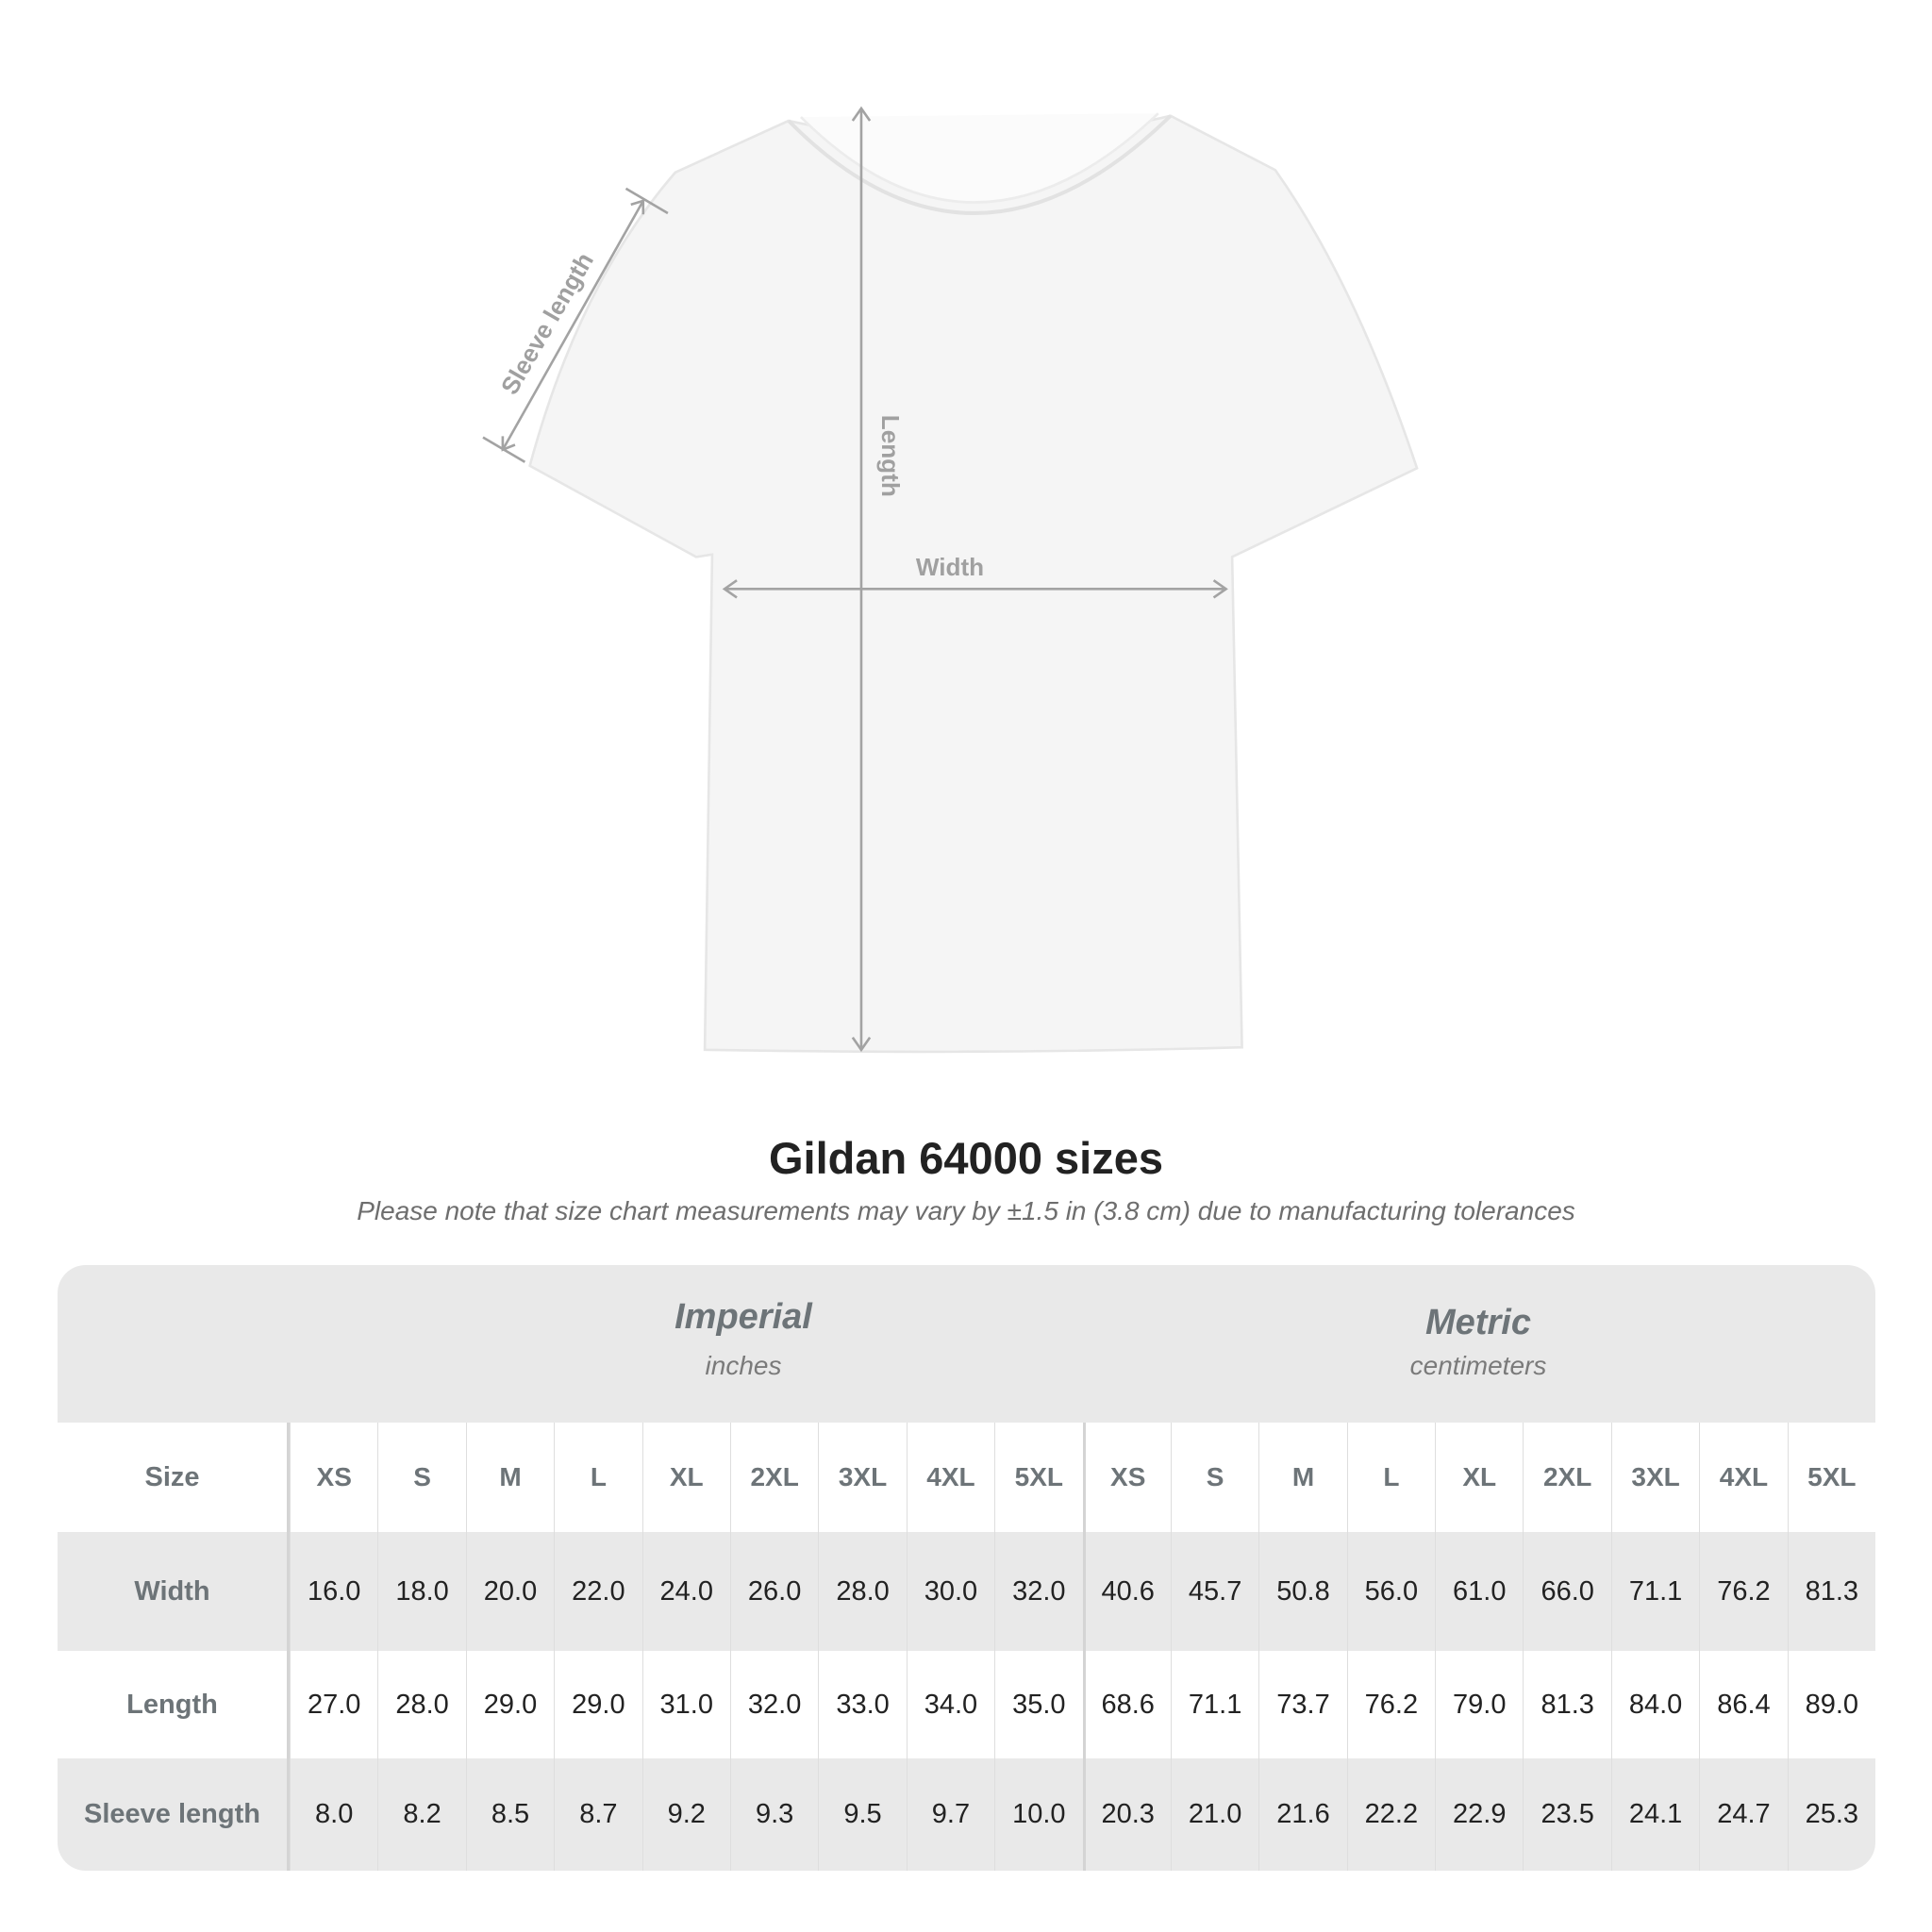 Image resolution: width=1932 pixels, height=1932 pixels. Describe the element at coordinates (743, 1366) in the screenshot. I see `imperial-unit: inches` at that location.